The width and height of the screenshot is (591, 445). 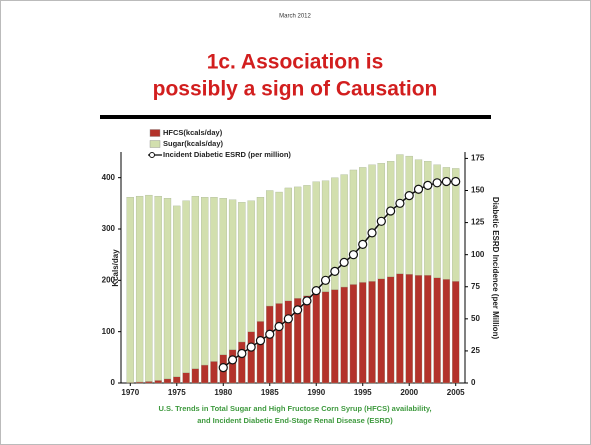 What do you see at coordinates (478, 190) in the screenshot?
I see `y2-tick-label: 150` at bounding box center [478, 190].